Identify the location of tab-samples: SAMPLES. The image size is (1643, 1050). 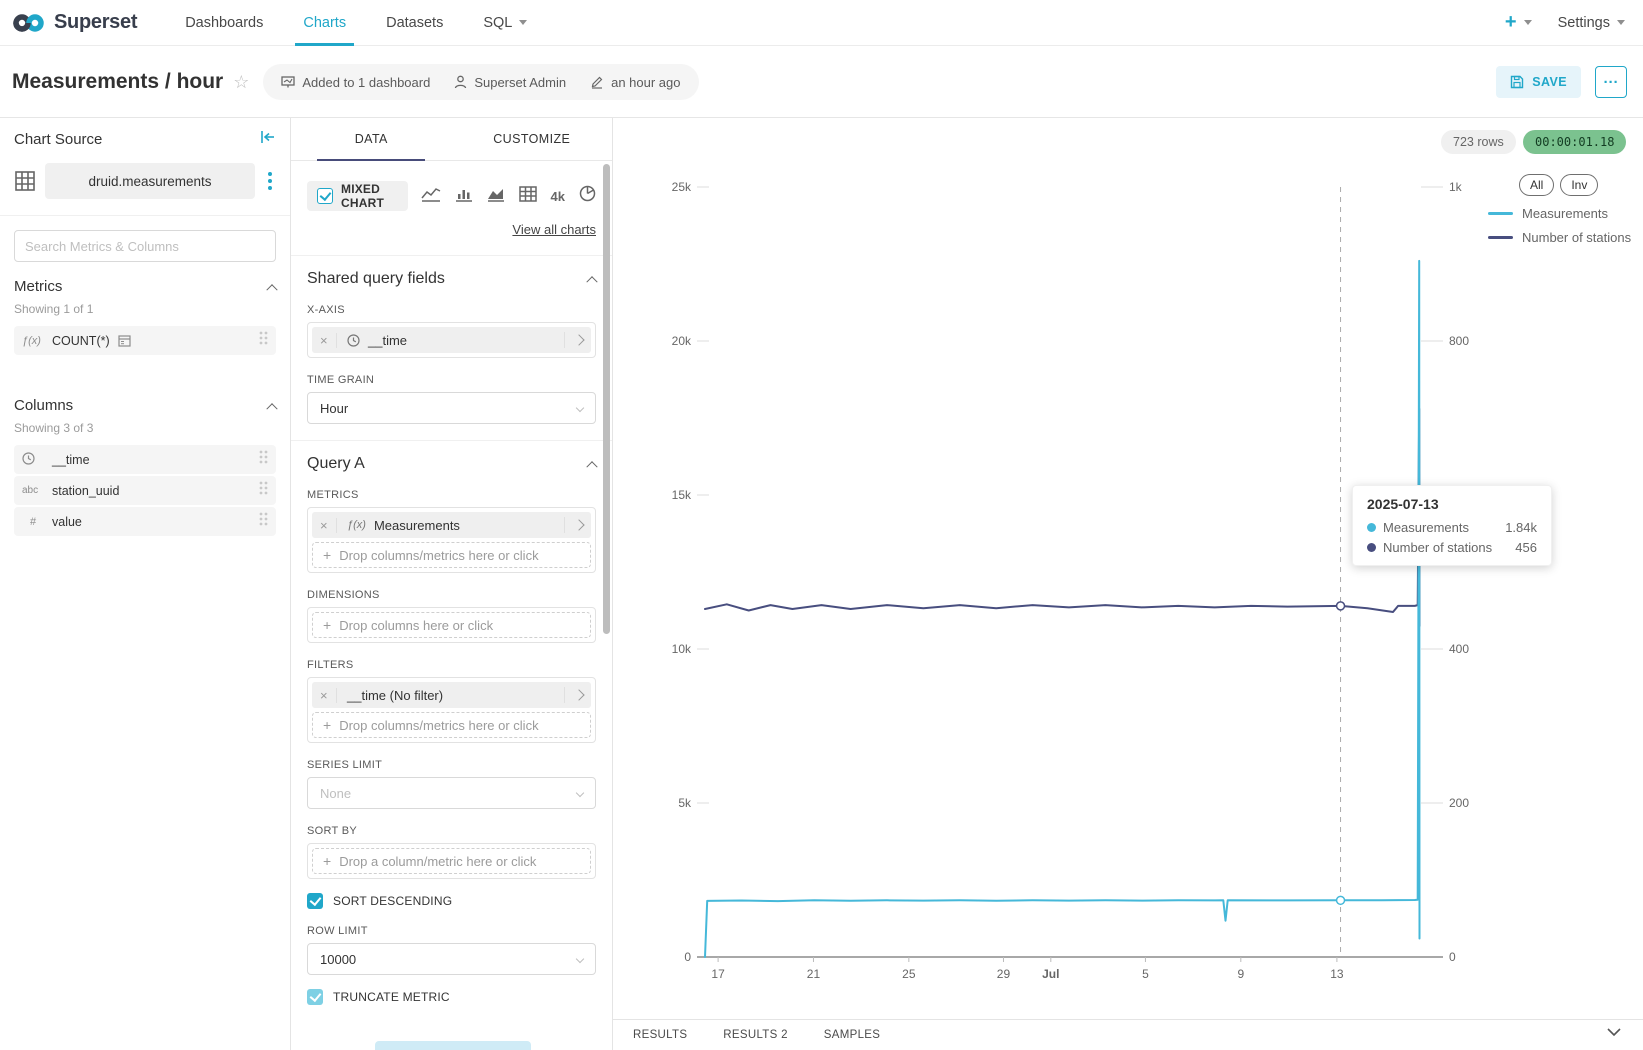
(852, 1035).